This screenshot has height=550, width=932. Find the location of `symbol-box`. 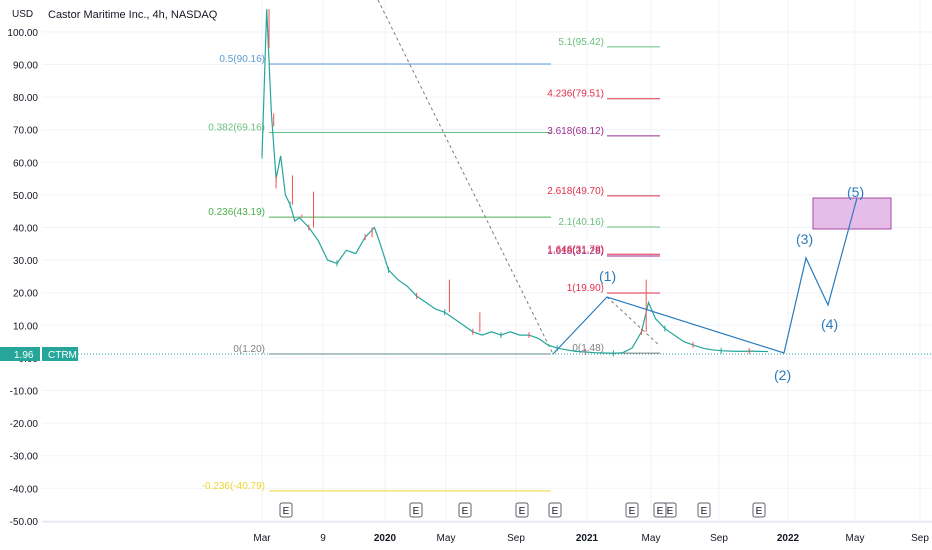

symbol-box is located at coordinates (60, 354).